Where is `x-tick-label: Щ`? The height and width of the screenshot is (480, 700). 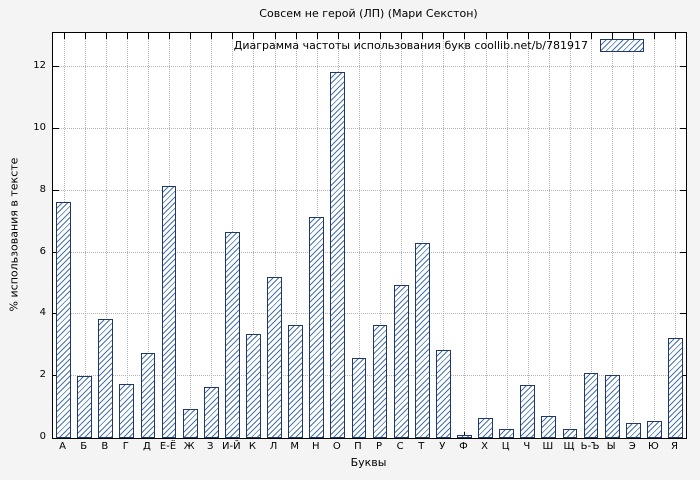 x-tick-label: Щ is located at coordinates (569, 446).